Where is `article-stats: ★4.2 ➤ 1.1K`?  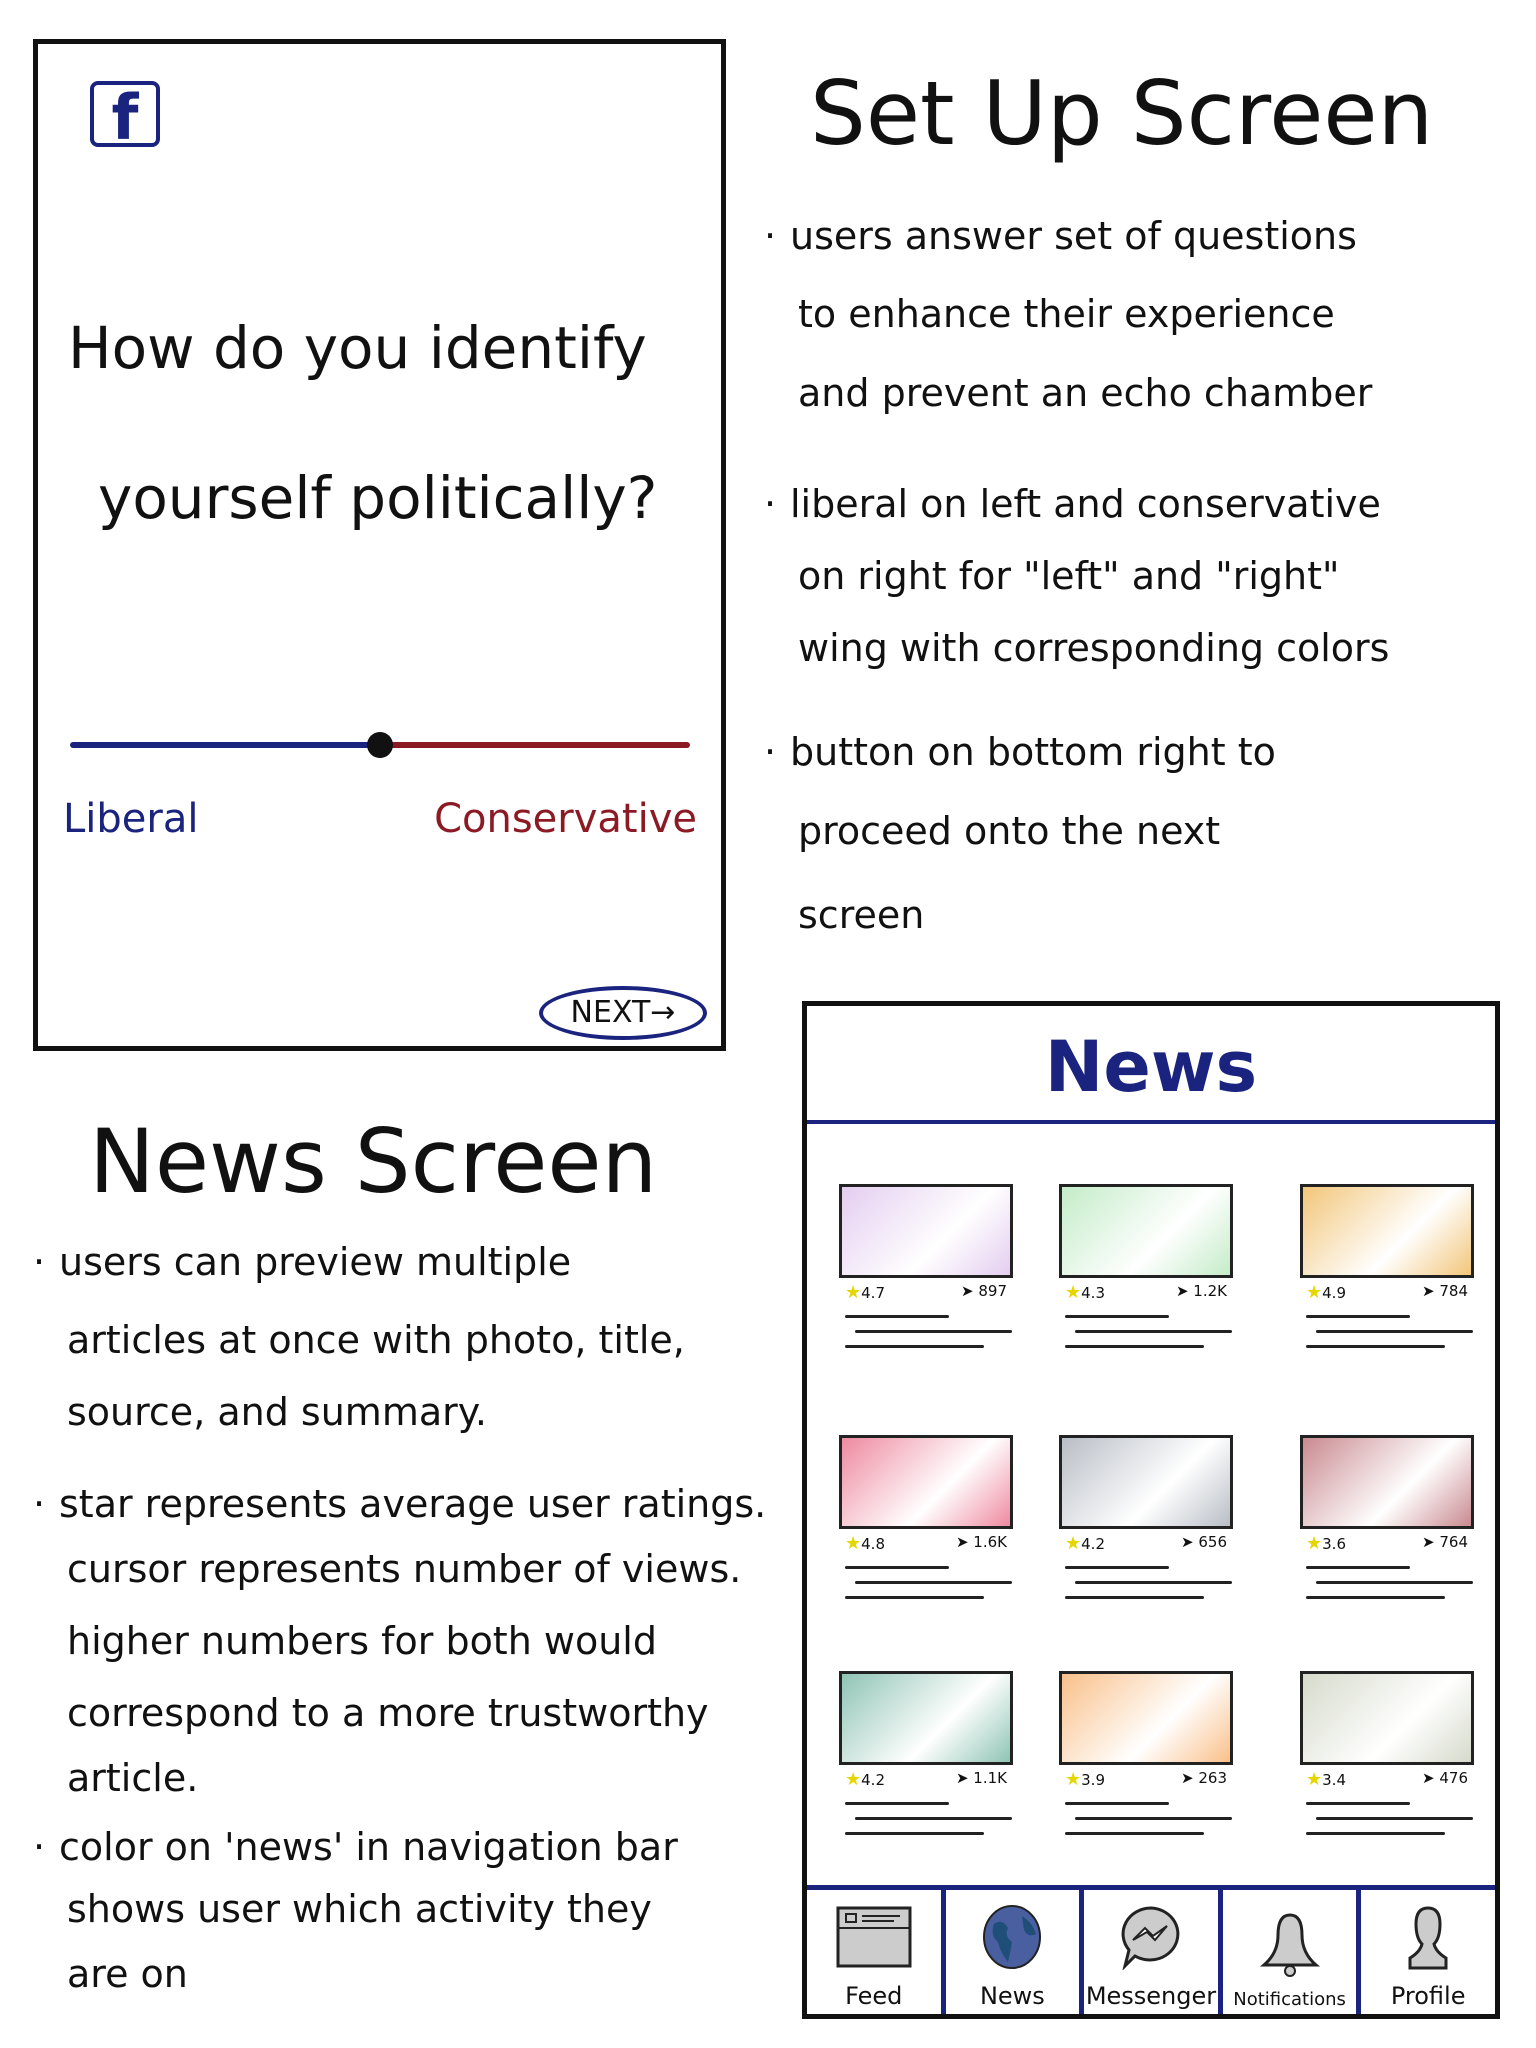
article-stats: ★4.2 ➤ 1.1K is located at coordinates (926, 1779).